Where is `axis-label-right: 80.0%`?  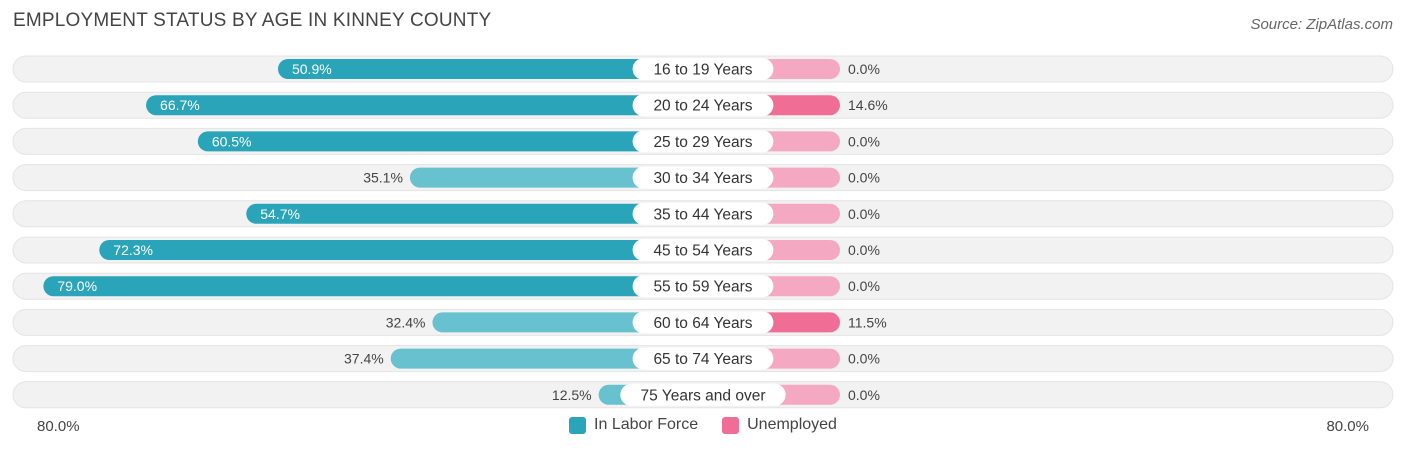 axis-label-right: 80.0% is located at coordinates (1347, 426).